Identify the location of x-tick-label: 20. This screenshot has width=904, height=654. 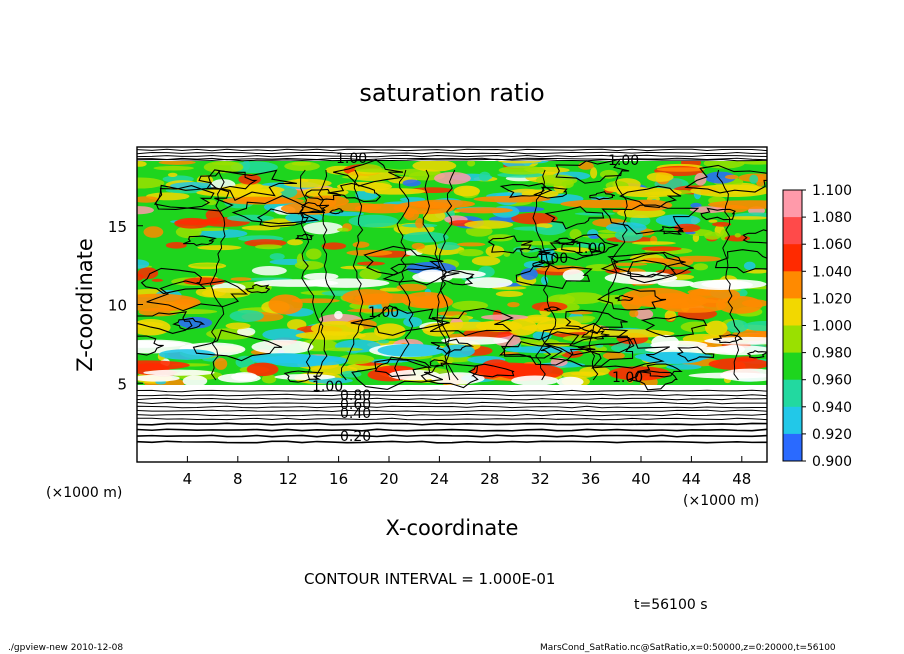
(388, 479).